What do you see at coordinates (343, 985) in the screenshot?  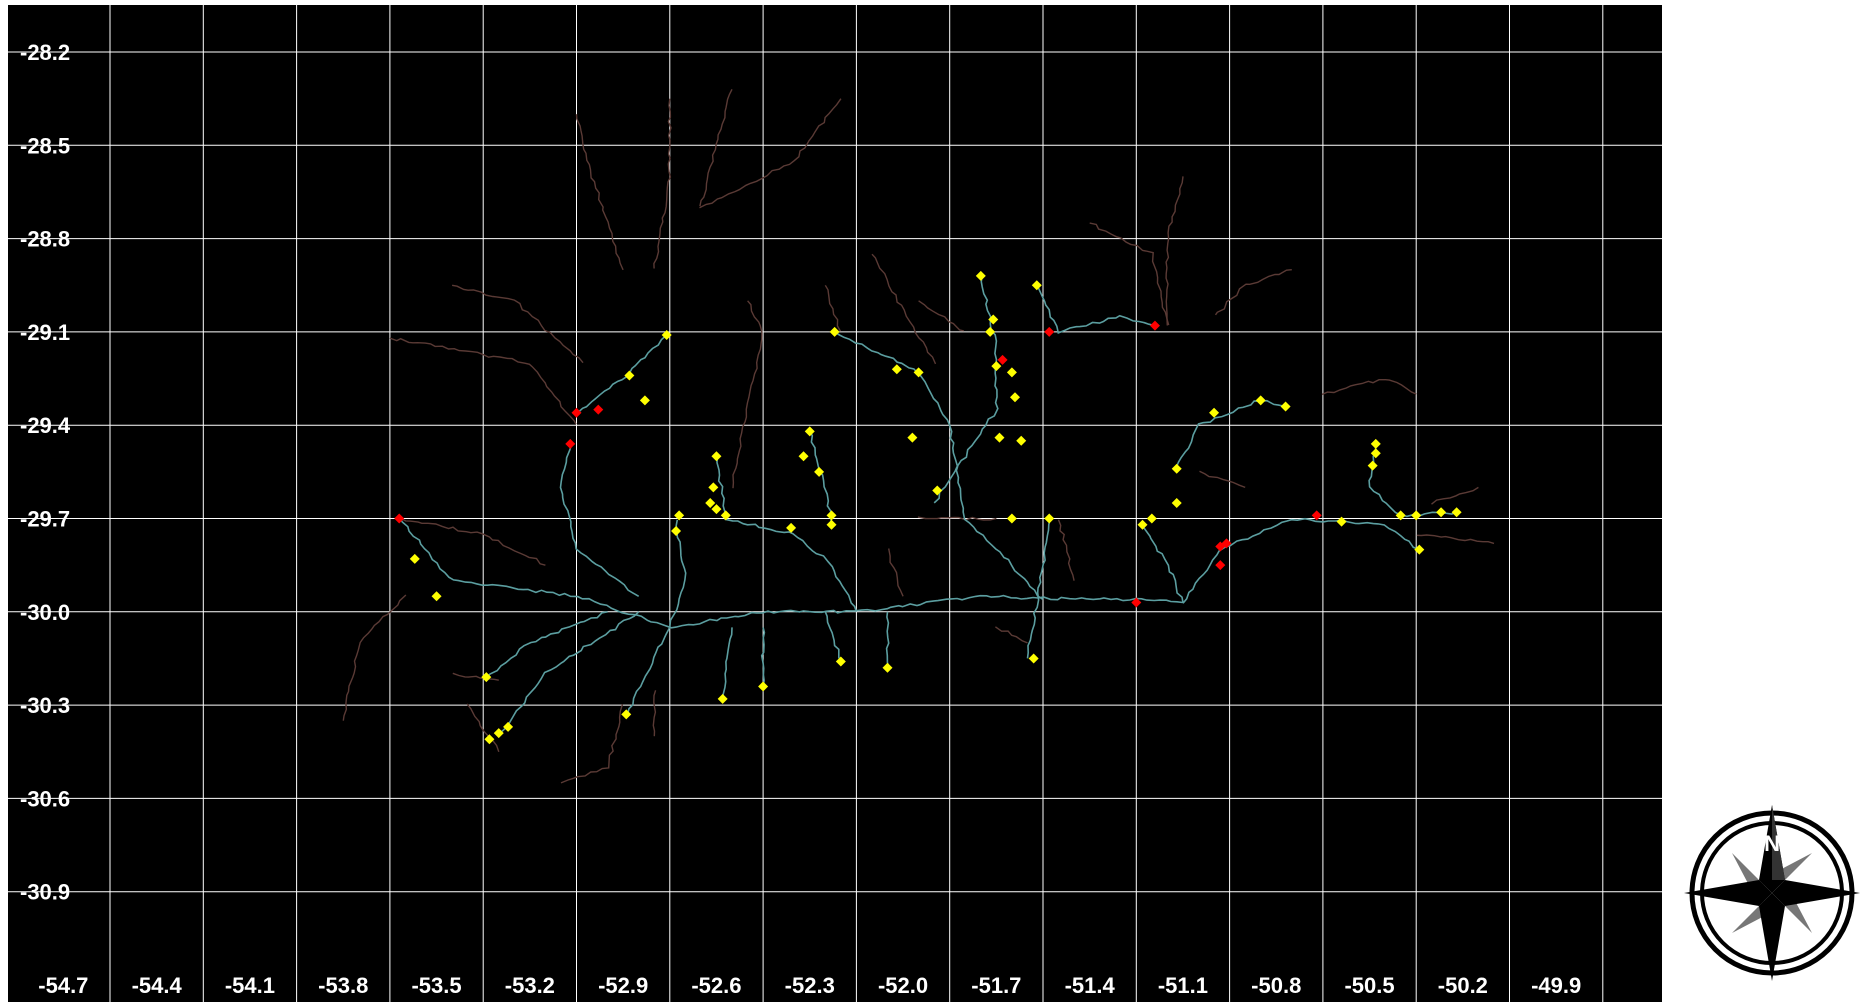 I see `longitude-tick-label: -53.8` at bounding box center [343, 985].